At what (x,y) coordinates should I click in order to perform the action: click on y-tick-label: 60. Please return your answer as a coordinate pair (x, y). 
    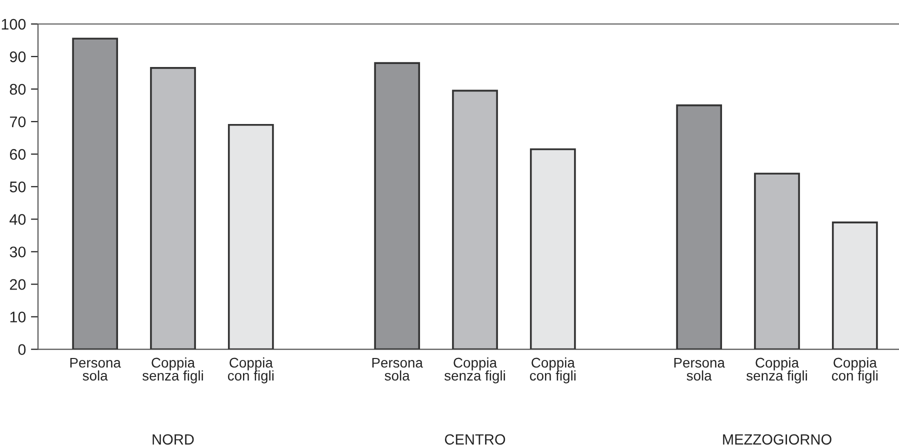
    Looking at the image, I should click on (18, 154).